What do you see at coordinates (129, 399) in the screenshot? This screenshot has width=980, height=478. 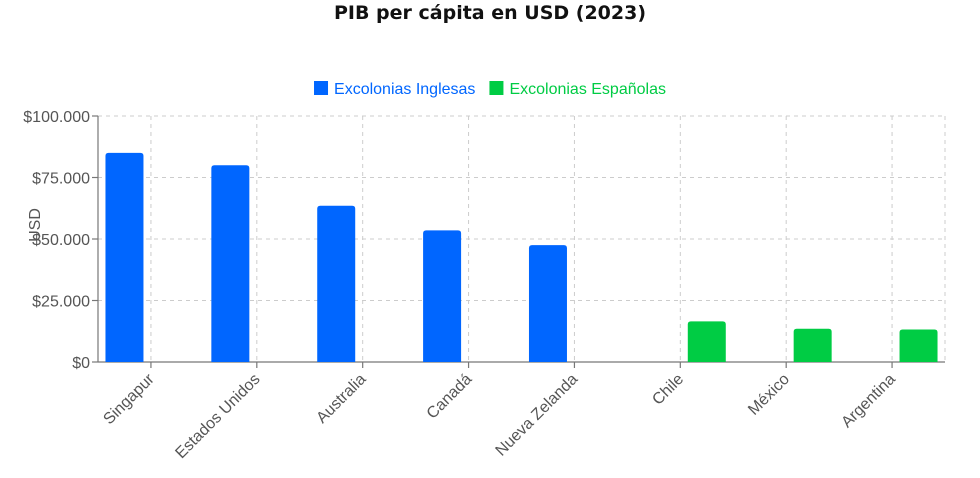 I see `x-tick-label: Singapur` at bounding box center [129, 399].